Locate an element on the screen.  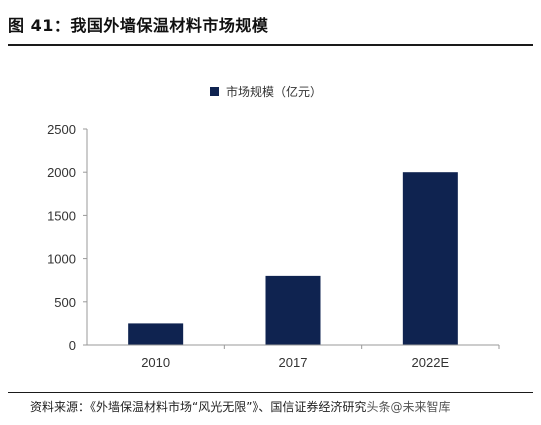
title-divider is located at coordinates (270, 45).